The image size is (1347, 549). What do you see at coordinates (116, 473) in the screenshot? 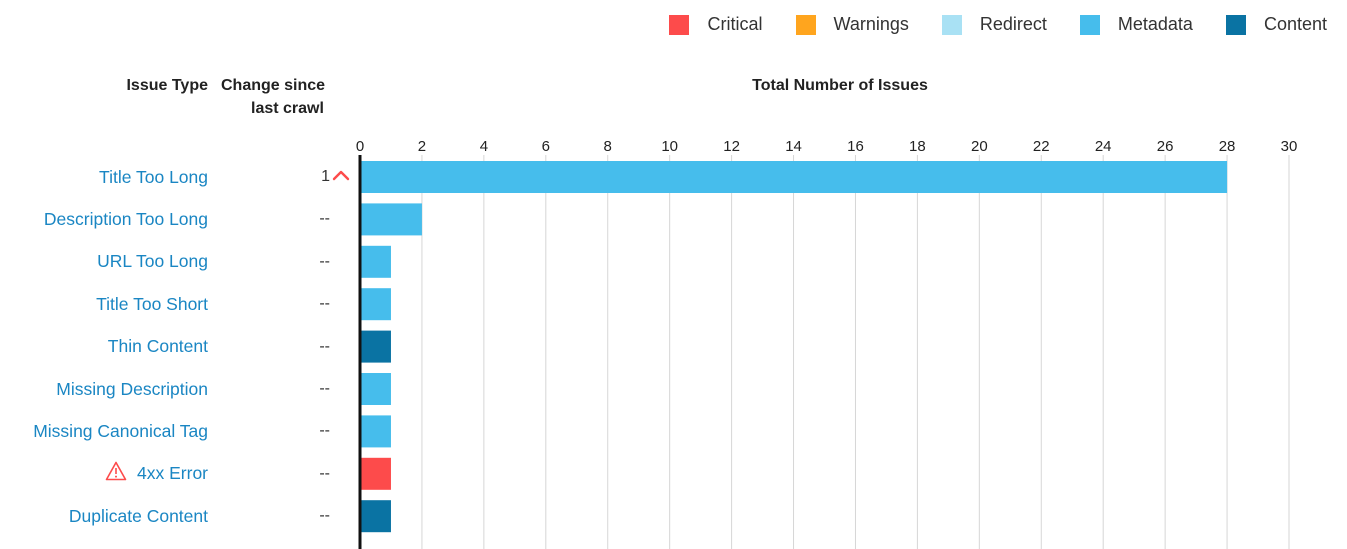
I see `warning-icon` at bounding box center [116, 473].